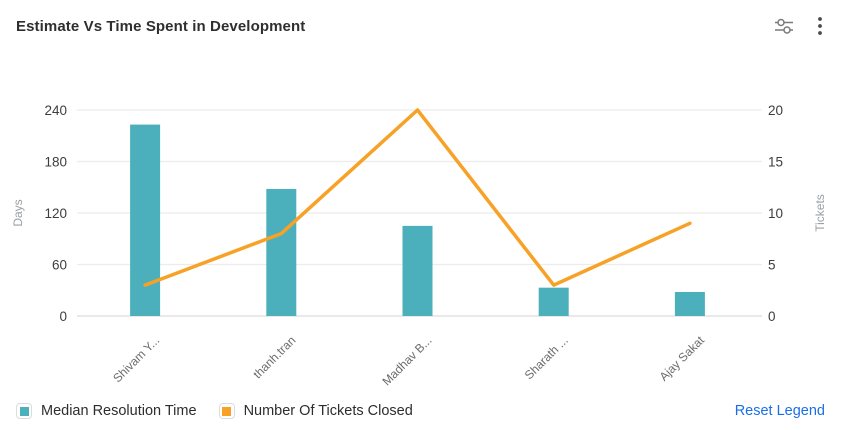 The width and height of the screenshot is (841, 430). I want to click on legend-label: Median Resolution Time, so click(119, 411).